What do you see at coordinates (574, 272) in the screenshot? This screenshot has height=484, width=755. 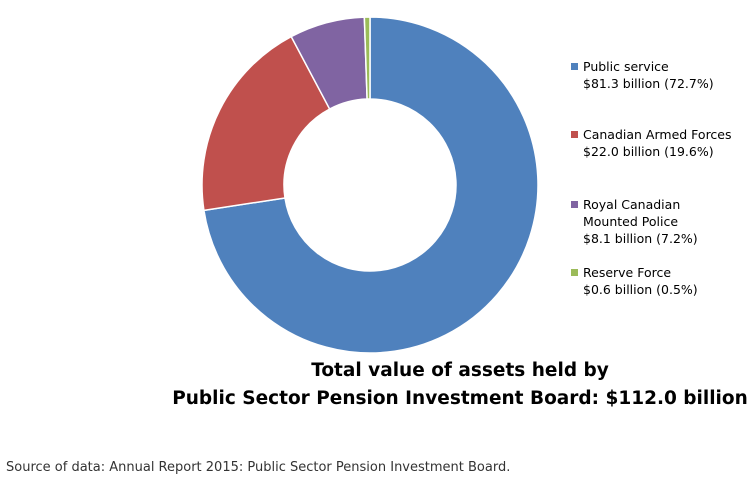 I see `legend-swatch-reserve-force` at bounding box center [574, 272].